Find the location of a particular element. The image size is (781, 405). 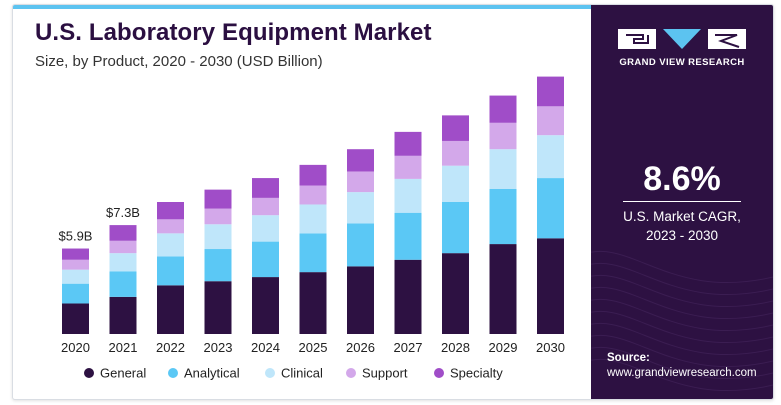

source-url: www.grandviewresearch.com is located at coordinates (682, 373).